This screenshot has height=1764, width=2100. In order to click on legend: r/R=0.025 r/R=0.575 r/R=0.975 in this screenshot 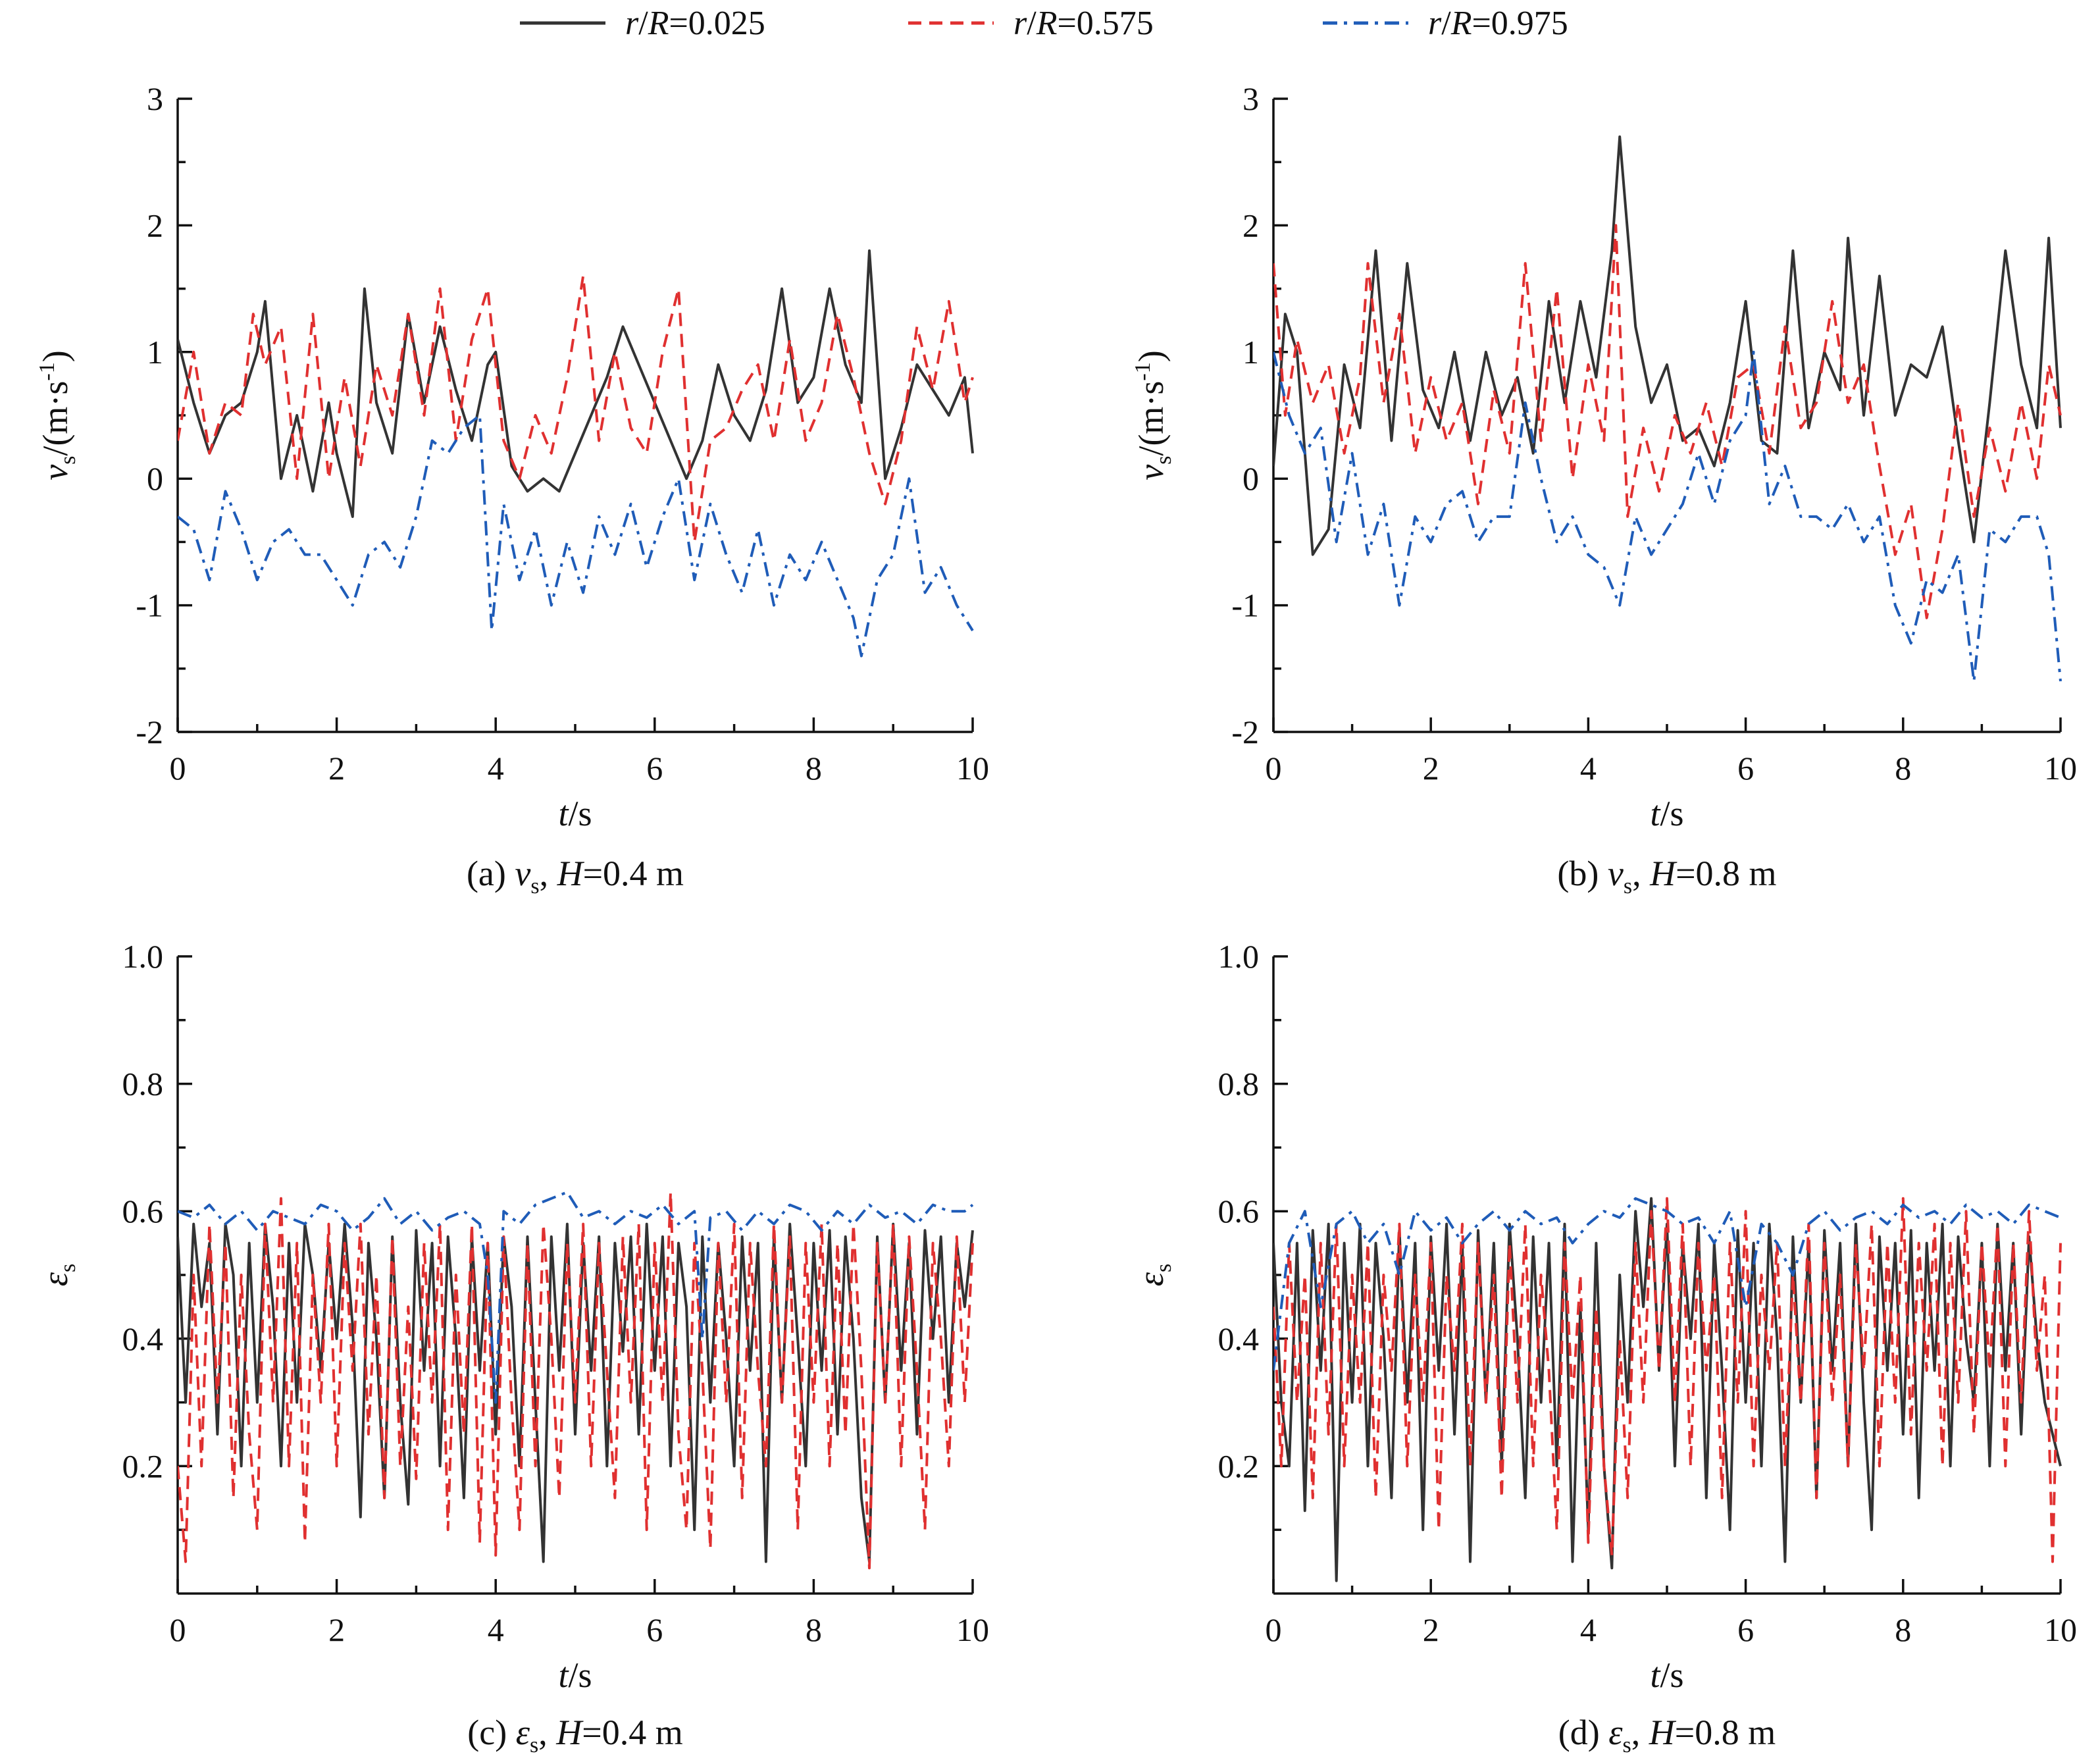, I will do `click(1044, 23)`.